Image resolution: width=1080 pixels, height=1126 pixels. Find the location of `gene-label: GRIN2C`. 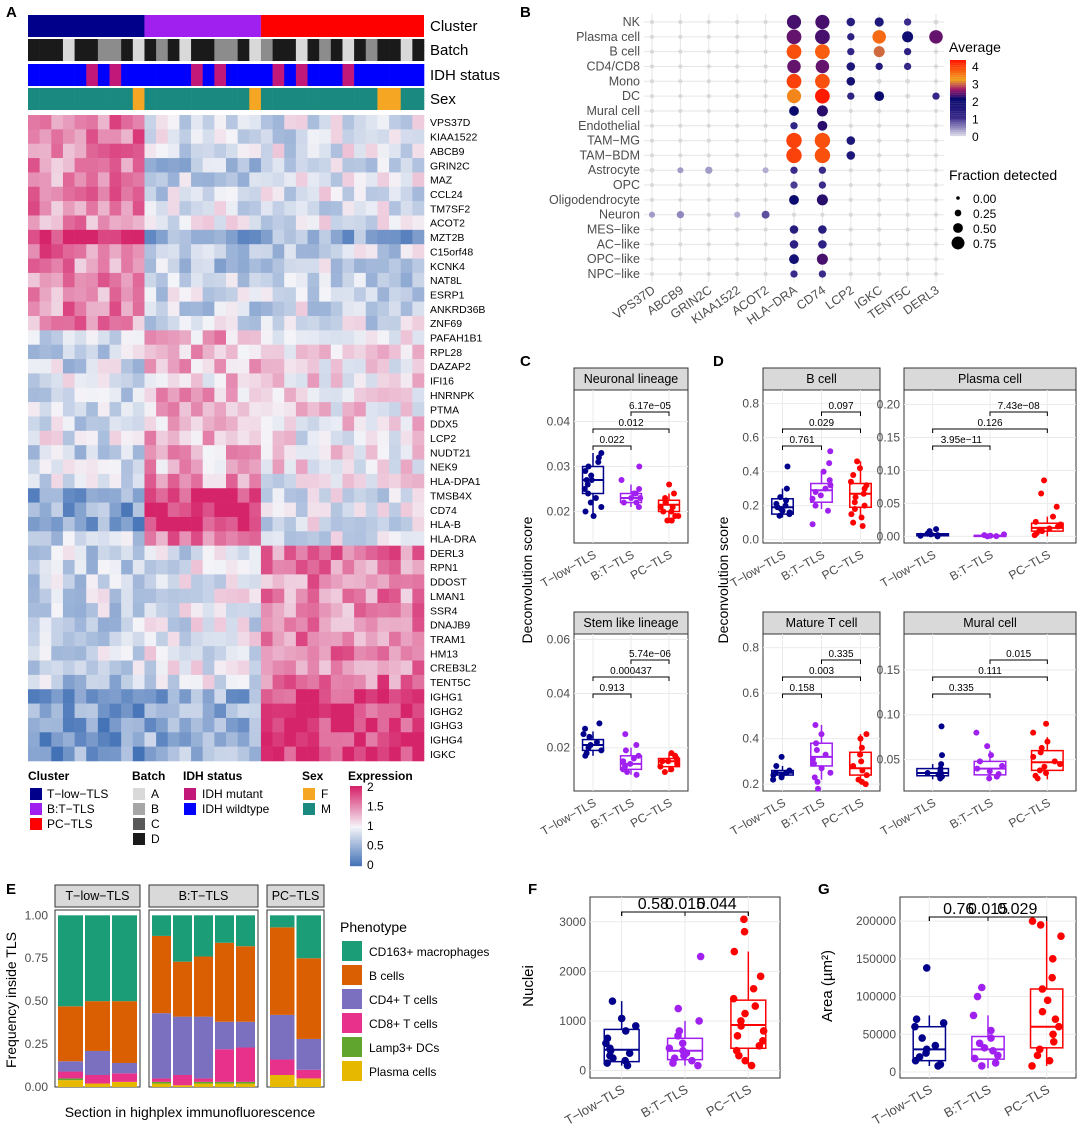

gene-label: GRIN2C is located at coordinates (450, 166).